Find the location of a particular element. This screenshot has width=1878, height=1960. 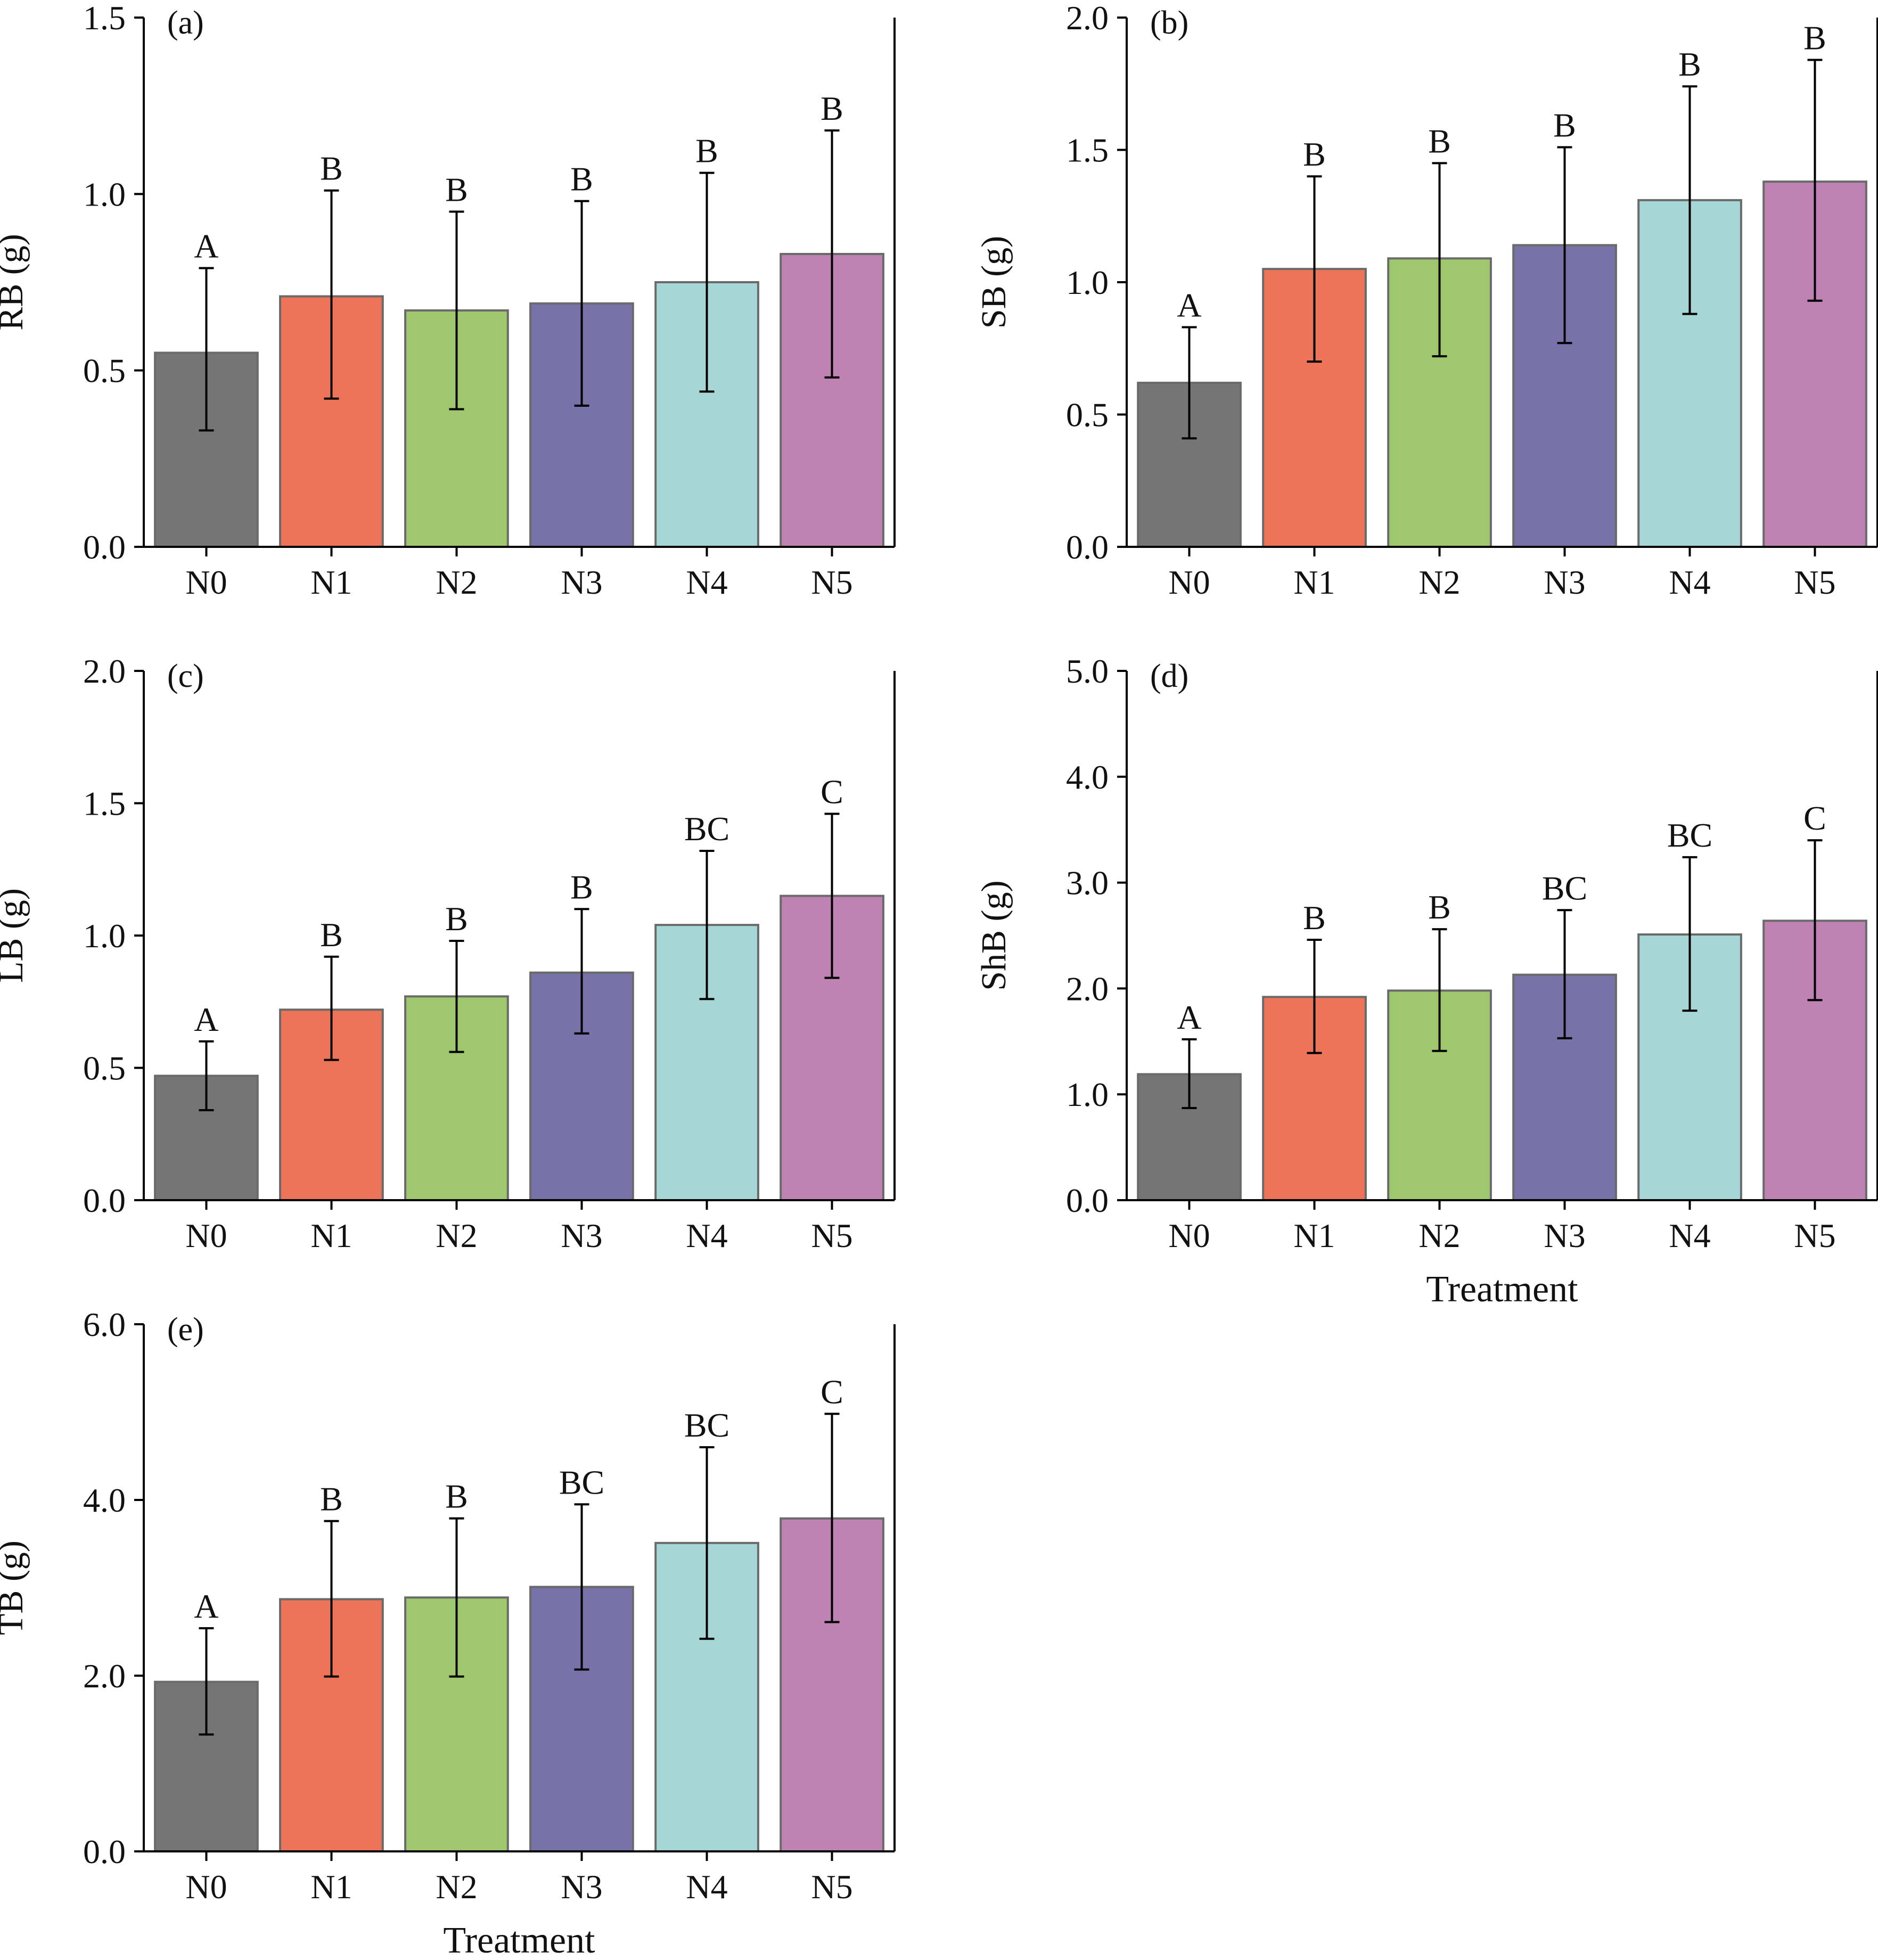

panel-tag: (b) is located at coordinates (1169, 23).